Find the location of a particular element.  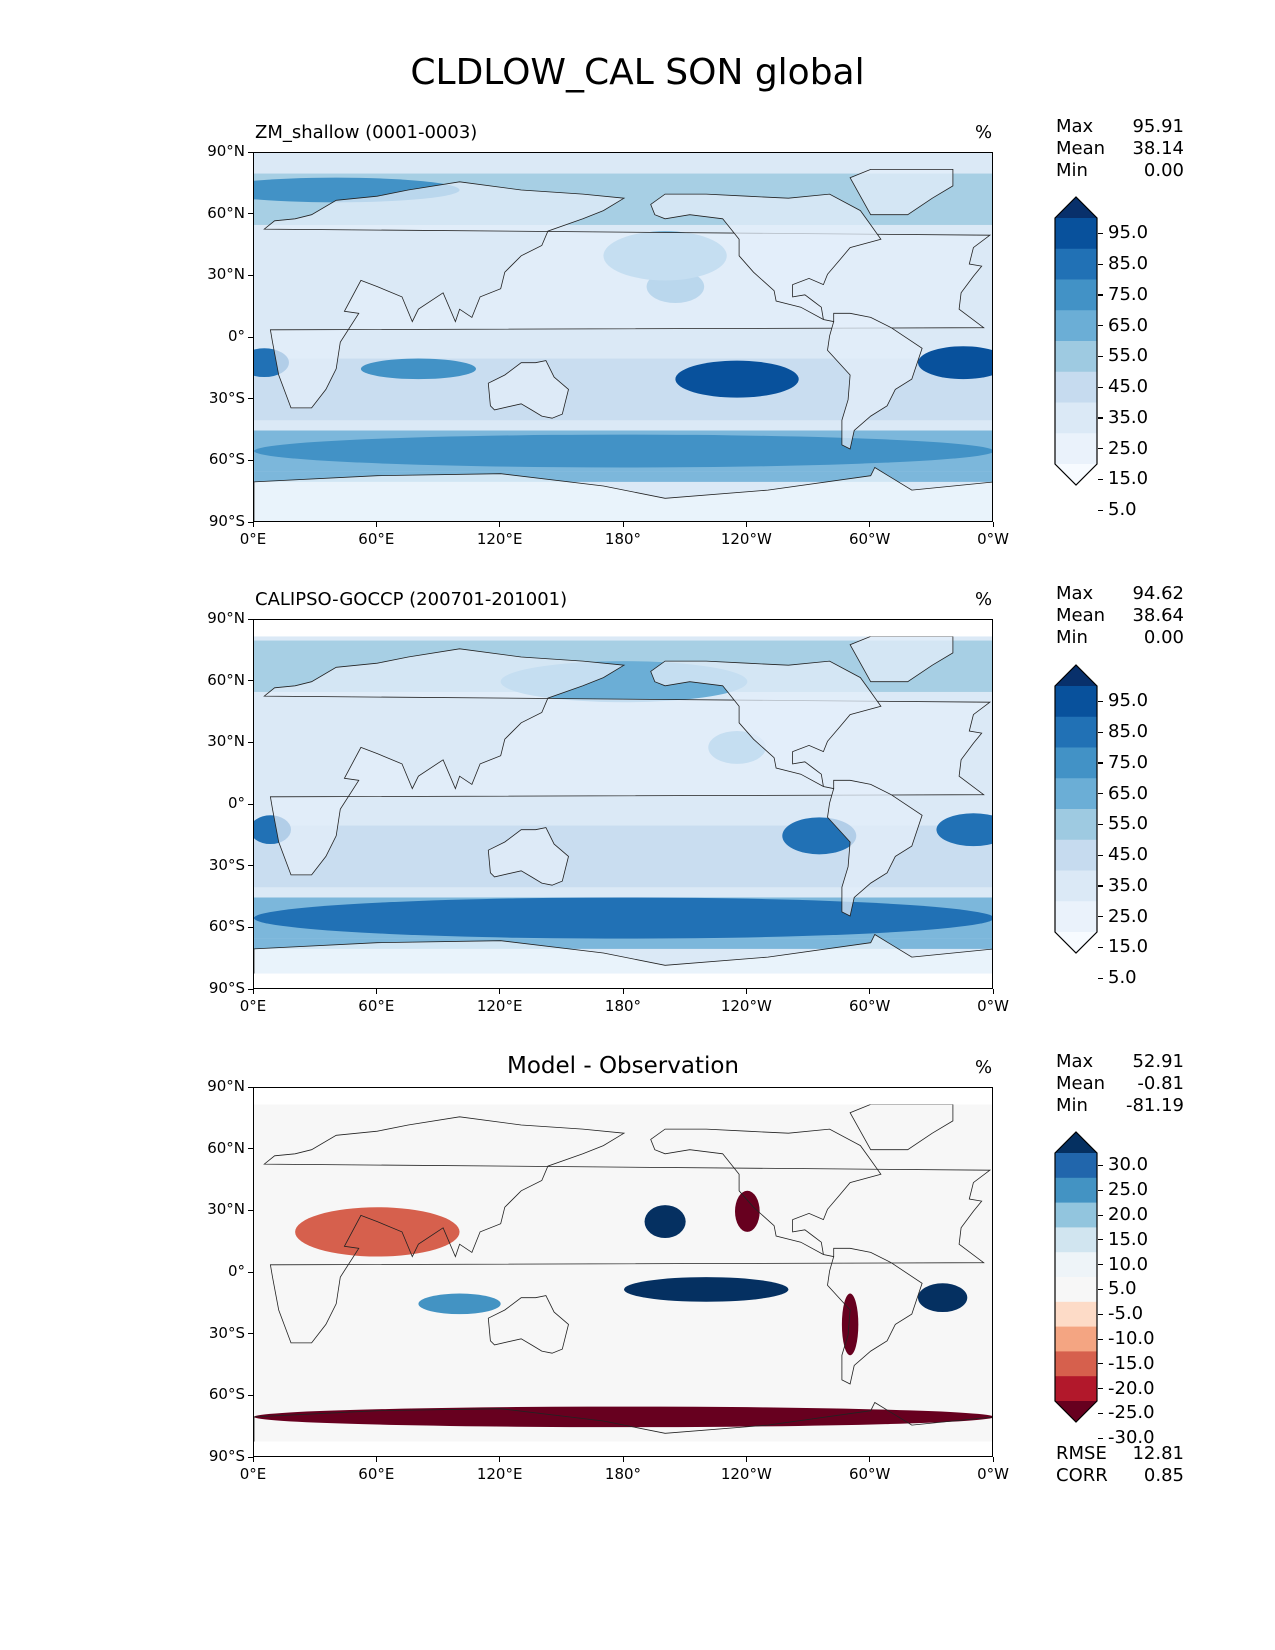

stats-box: Max 52.91 Mean -0.81 Min -81.19 is located at coordinates (1120, 1084).